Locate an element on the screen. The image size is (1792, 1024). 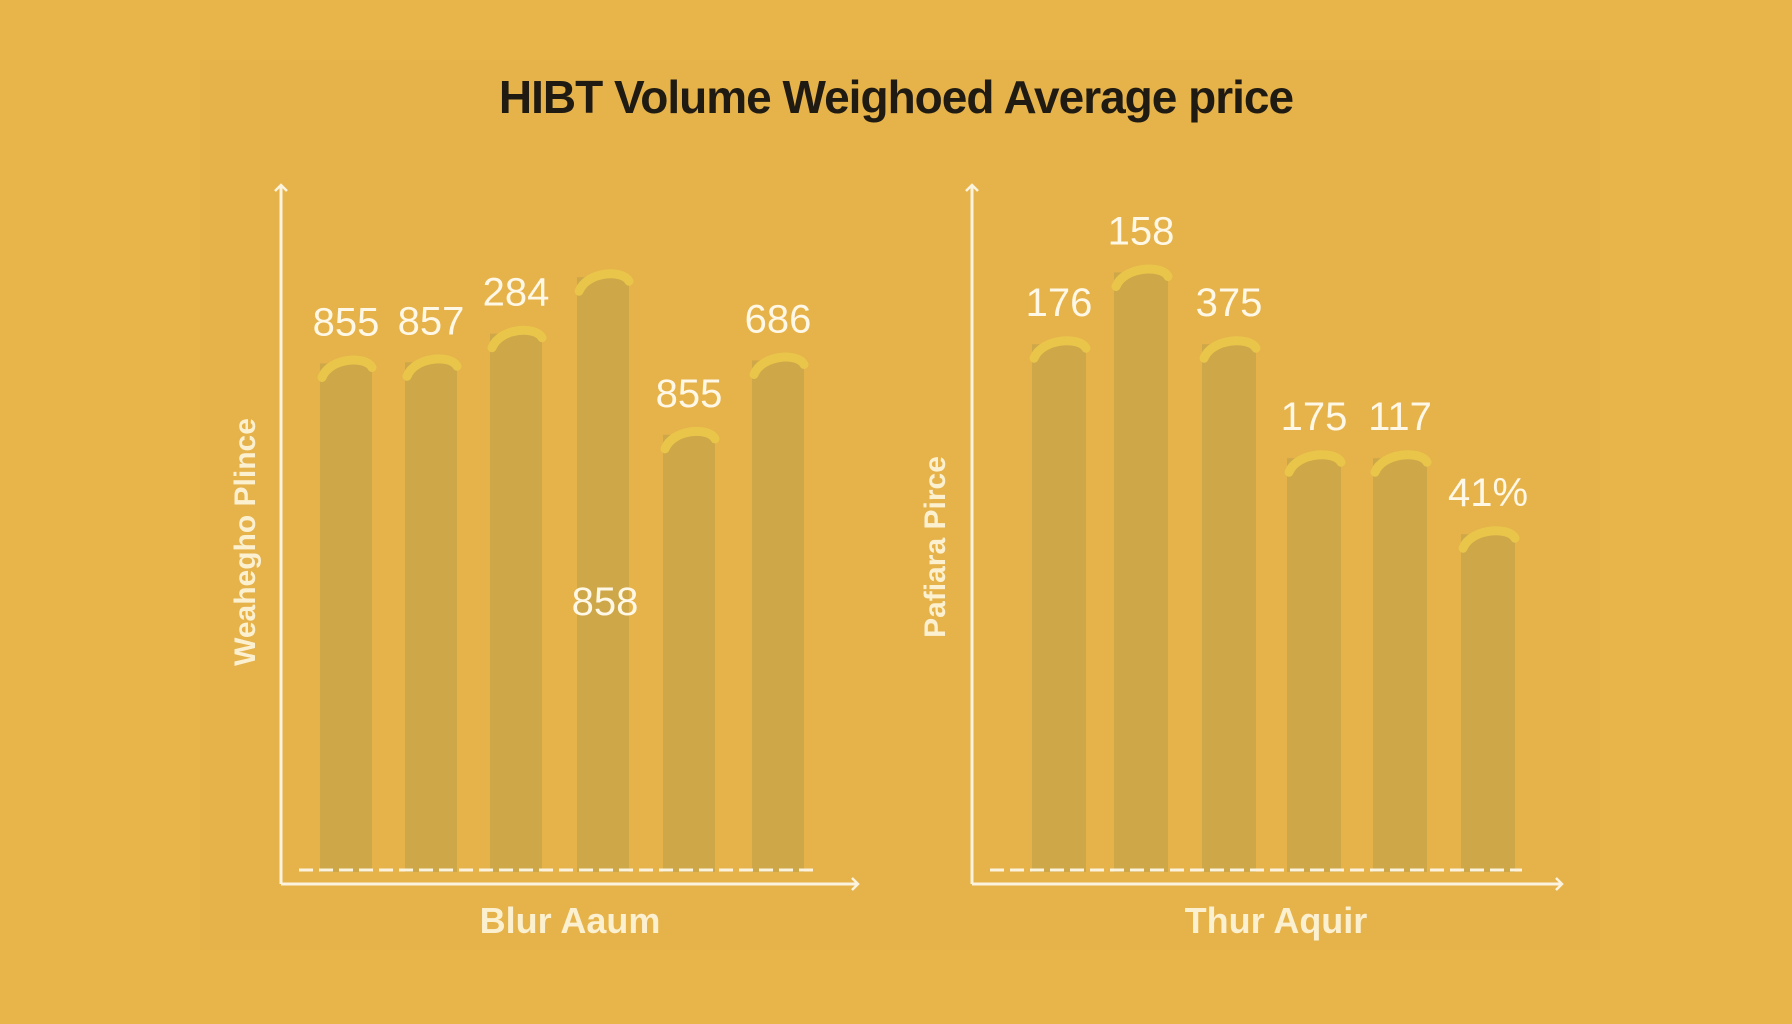
chart-title: HIBT Volume Weighoed Average price is located at coordinates (896, 97).